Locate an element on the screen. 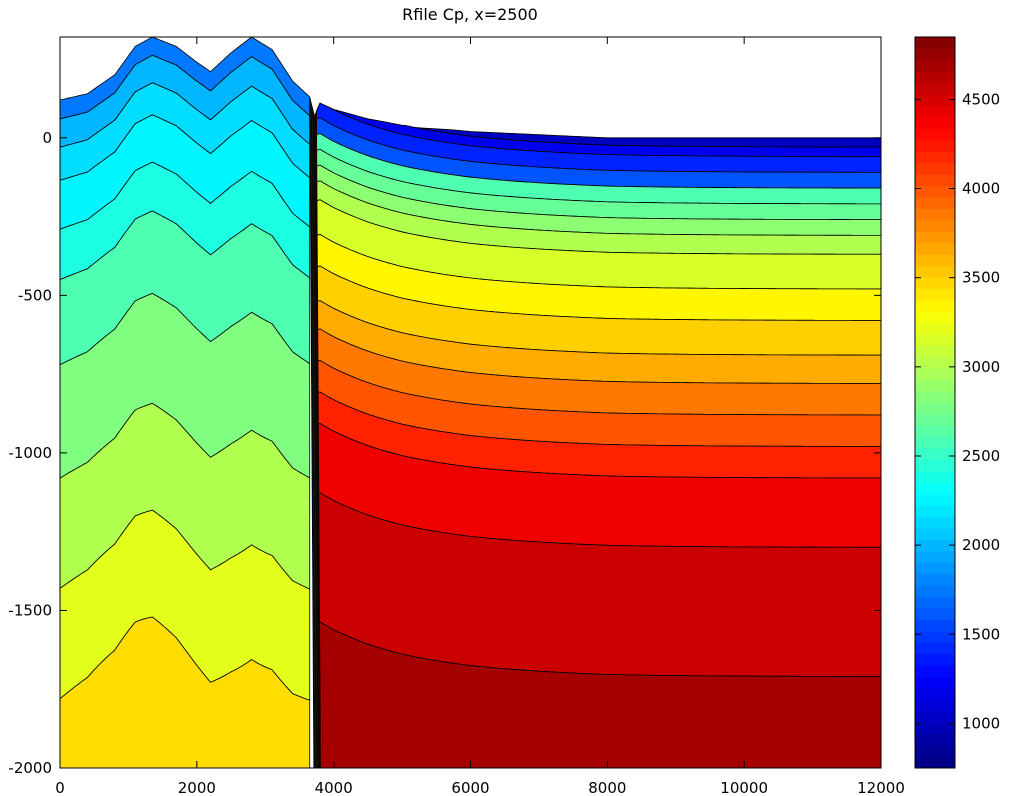  y-tick-label: 0 is located at coordinates (47, 138).